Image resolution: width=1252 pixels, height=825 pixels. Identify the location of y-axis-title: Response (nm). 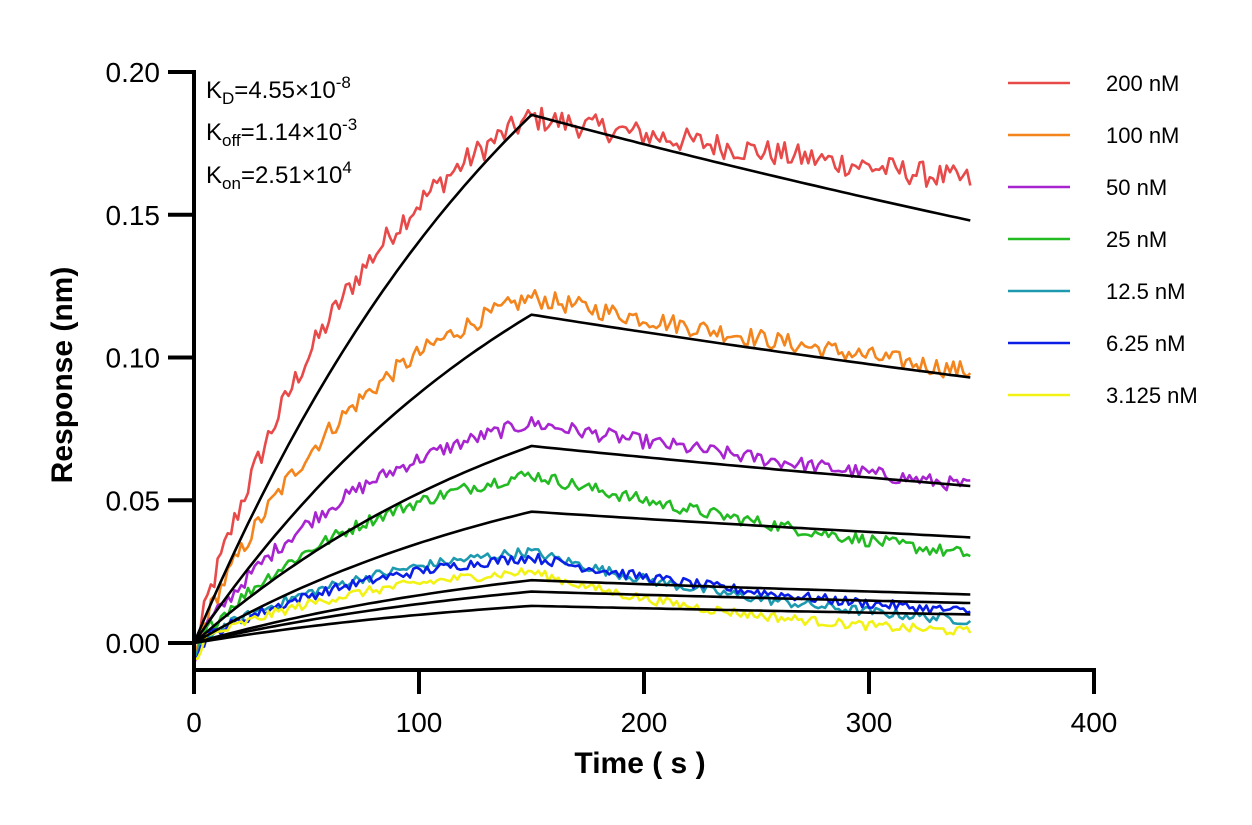
(62, 375).